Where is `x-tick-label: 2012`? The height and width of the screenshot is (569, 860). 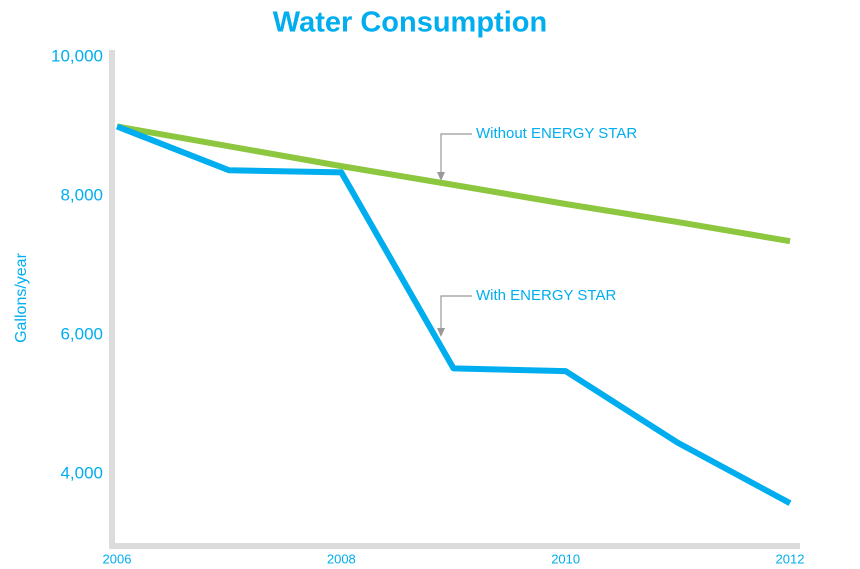
x-tick-label: 2012 is located at coordinates (790, 558).